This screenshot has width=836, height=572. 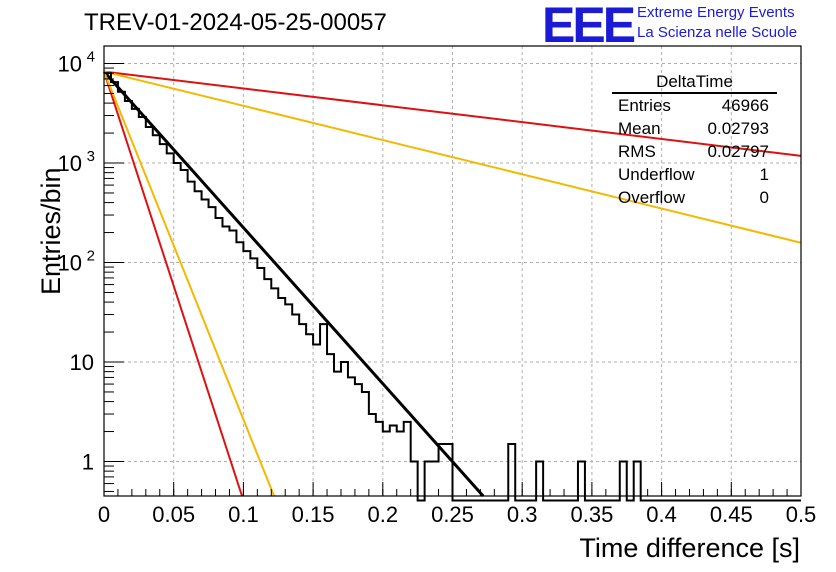 What do you see at coordinates (589, 26) in the screenshot?
I see `eee-logo: EEE` at bounding box center [589, 26].